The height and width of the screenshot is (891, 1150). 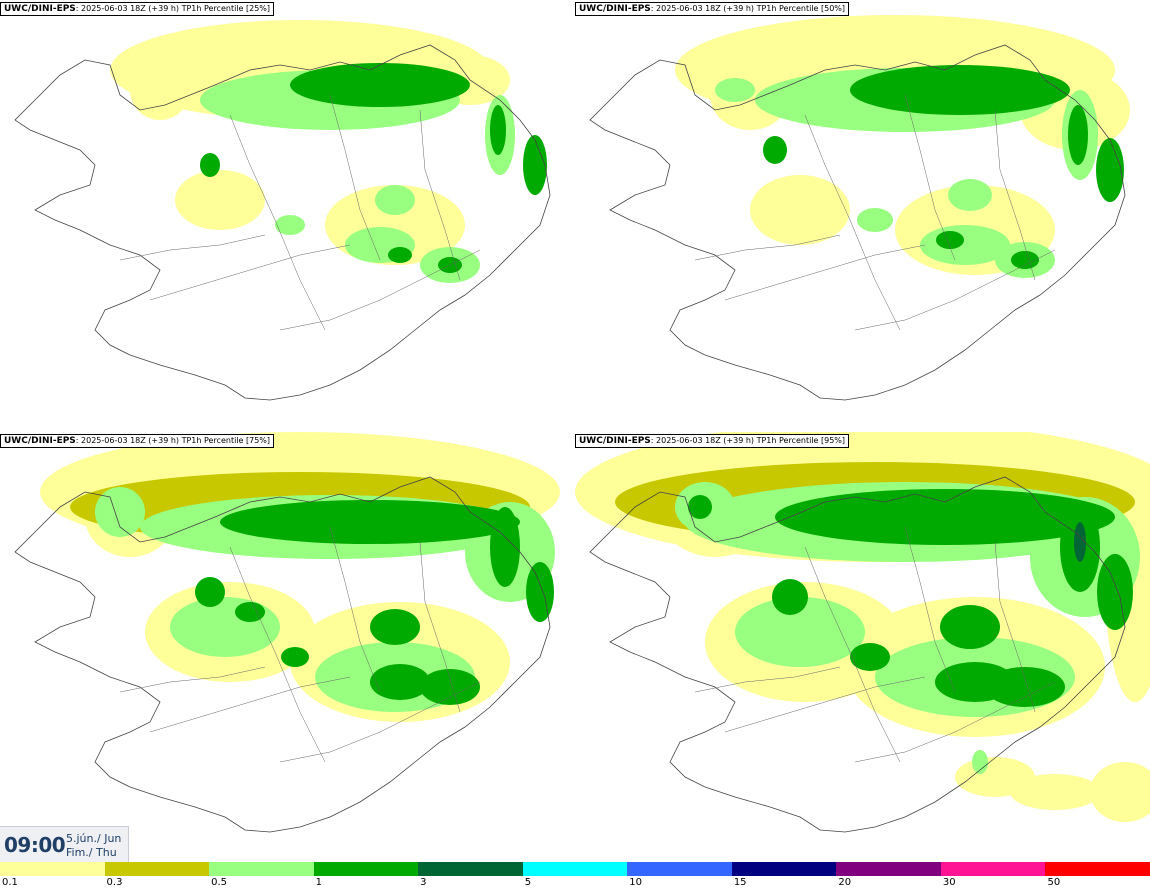 What do you see at coordinates (423, 882) in the screenshot?
I see `legend-tick-label: 3` at bounding box center [423, 882].